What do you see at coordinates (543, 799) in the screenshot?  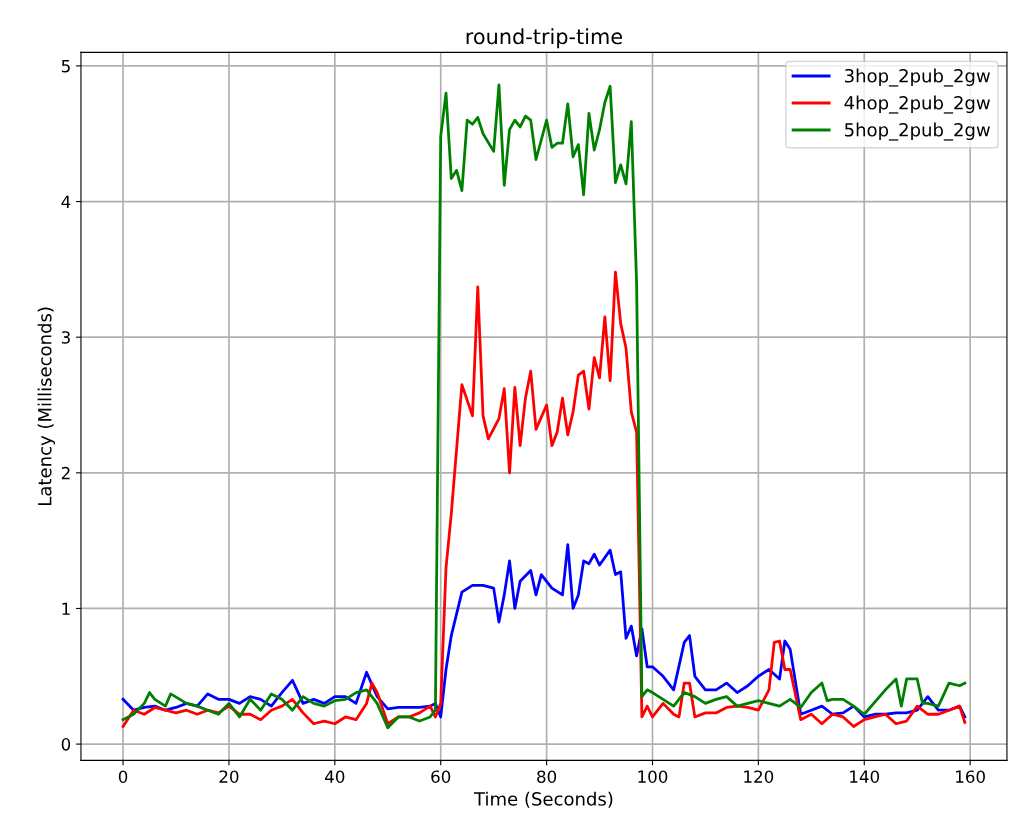 I see `x-axis-title: Time (Seconds)` at bounding box center [543, 799].